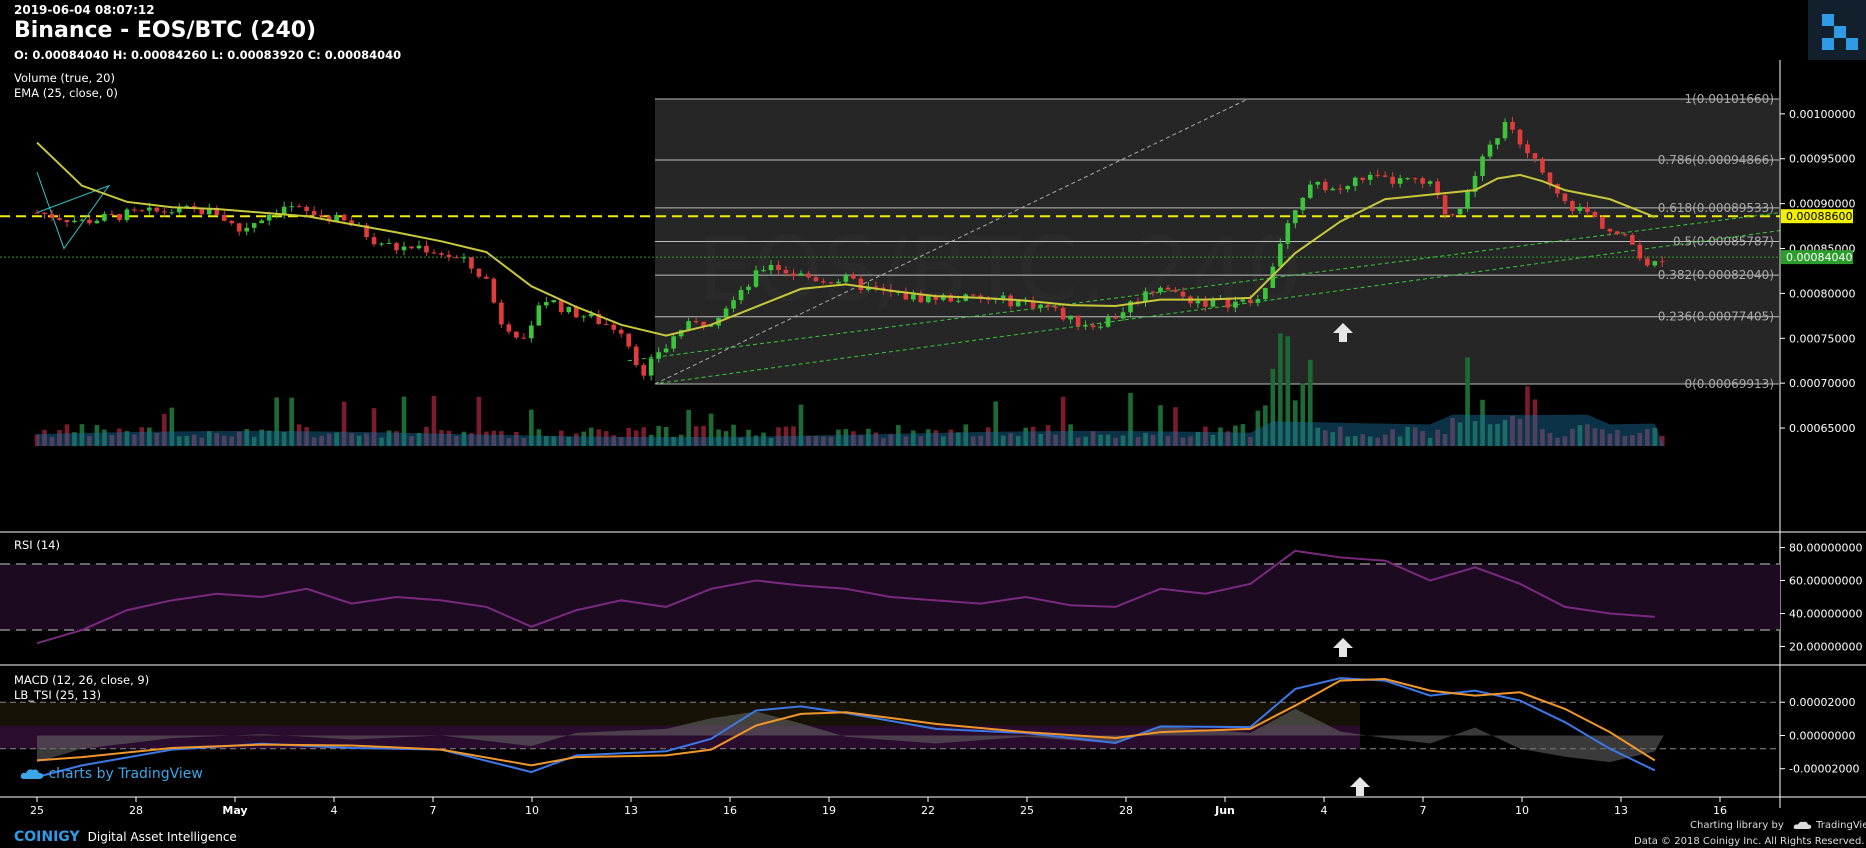 The width and height of the screenshot is (1866, 848). I want to click on up-arrow-icon, so click(1343, 332).